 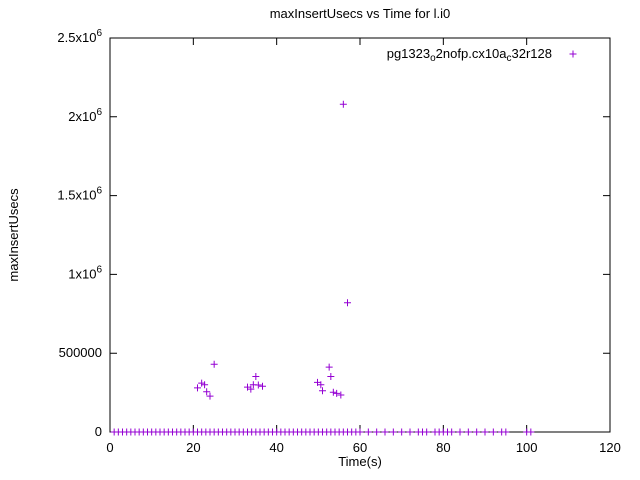 I want to click on y-tick-label: 0, so click(x=98, y=431).